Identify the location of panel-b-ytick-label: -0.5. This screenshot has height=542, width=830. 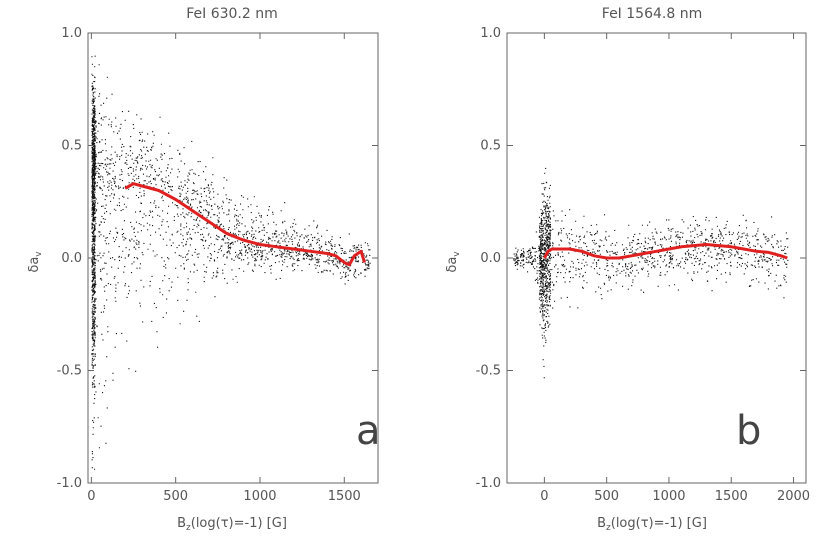
(488, 371).